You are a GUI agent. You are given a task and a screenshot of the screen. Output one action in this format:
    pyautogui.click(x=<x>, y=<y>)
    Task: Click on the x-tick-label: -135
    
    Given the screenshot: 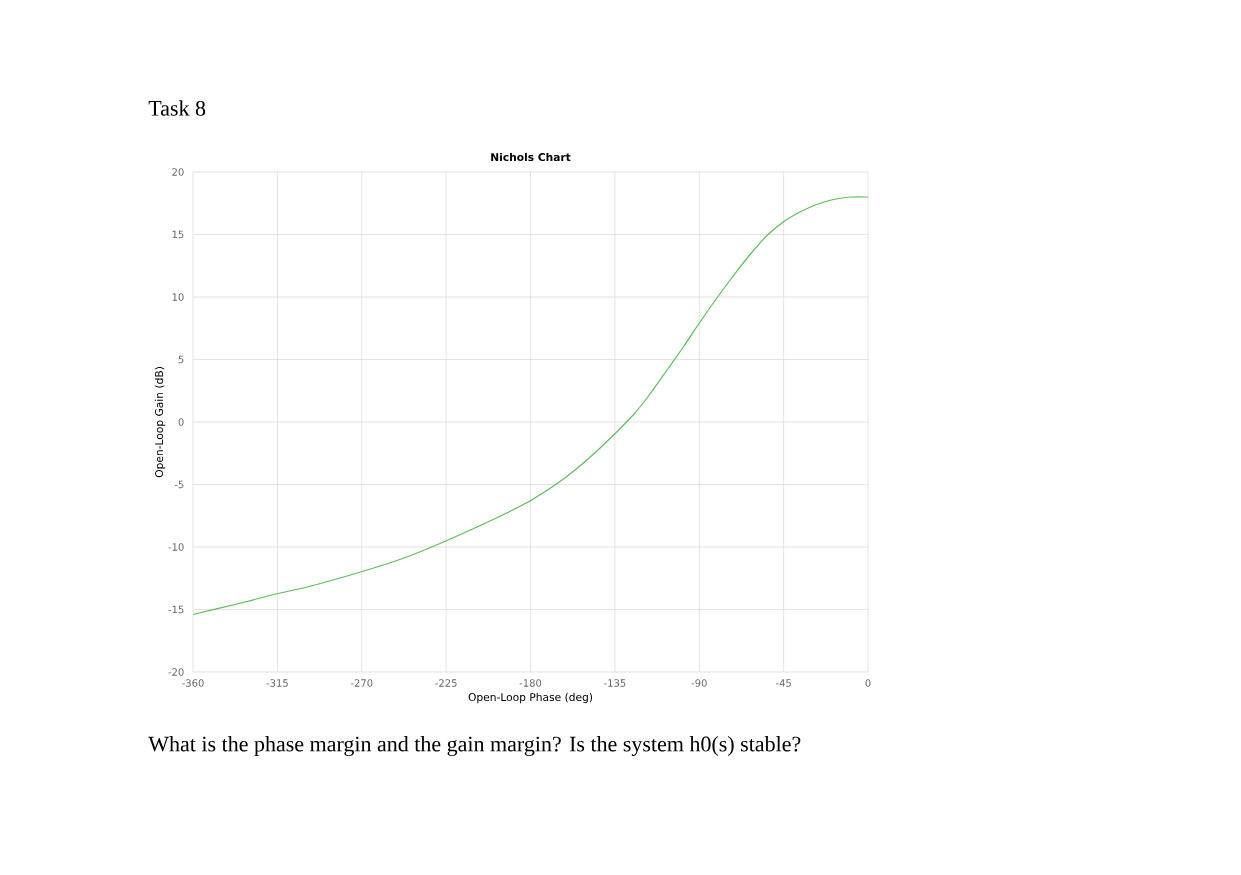 What is the action you would take?
    pyautogui.click(x=615, y=683)
    